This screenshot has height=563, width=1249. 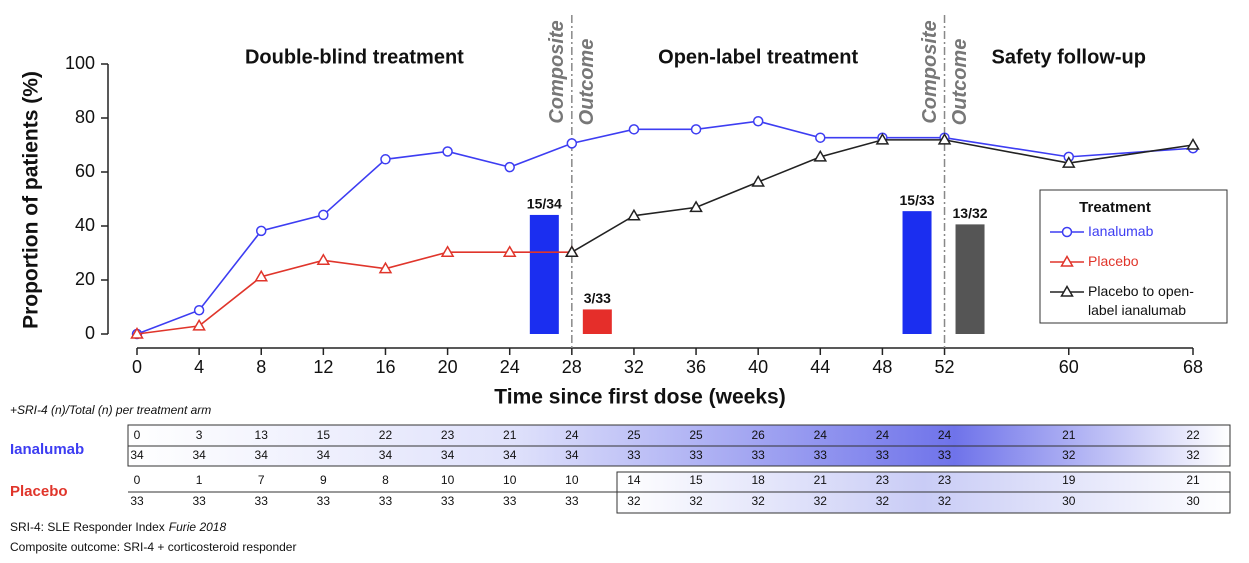 I want to click on legend-label: Ianalumab, so click(x=1121, y=231).